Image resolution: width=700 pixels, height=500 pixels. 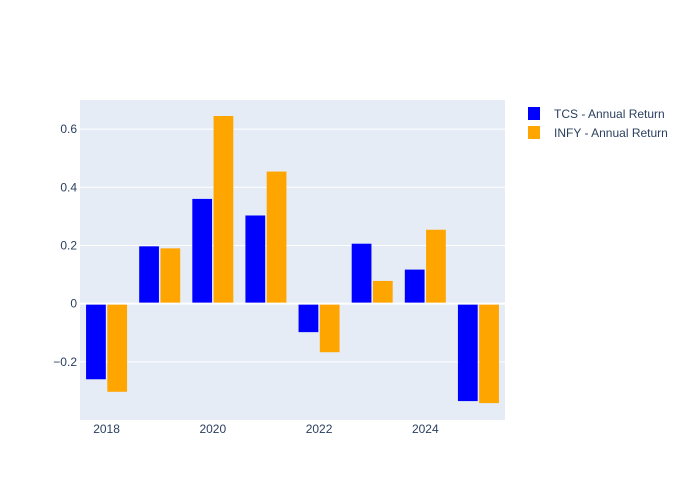 I want to click on bar-tcs-2024, so click(x=414, y=286).